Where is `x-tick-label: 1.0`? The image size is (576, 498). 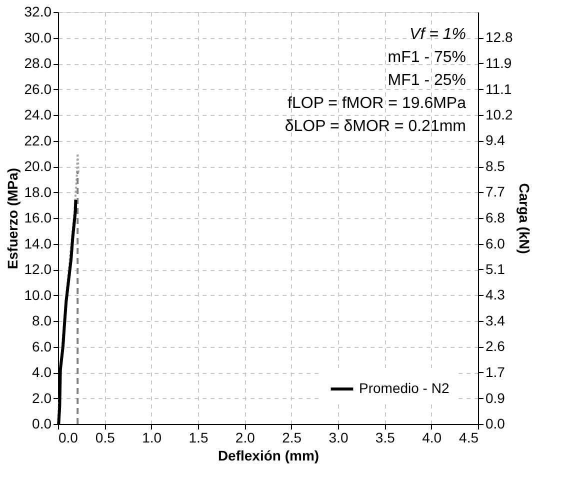
x-tick-label: 1.0 is located at coordinates (152, 438).